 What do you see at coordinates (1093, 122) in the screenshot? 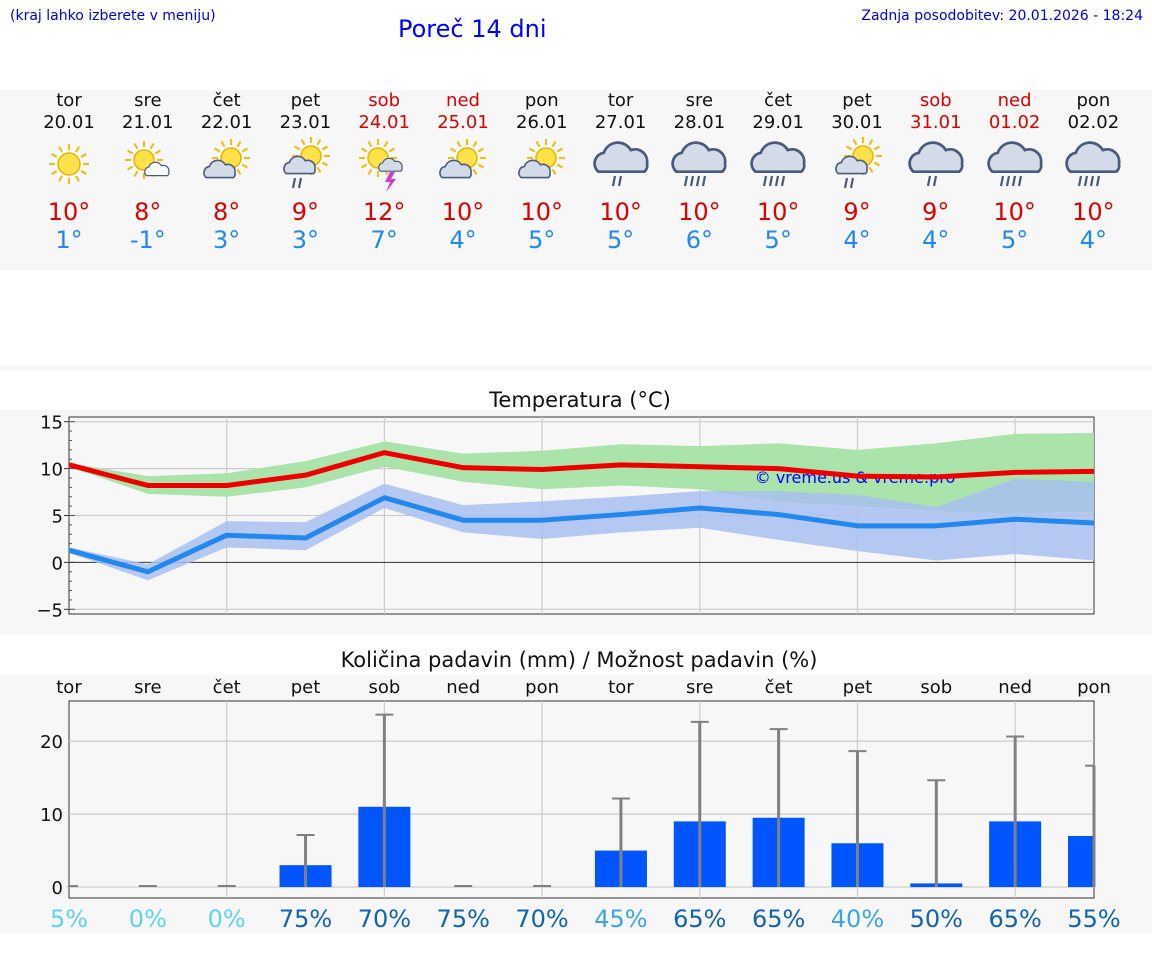
I see `day-date: 02.02` at bounding box center [1093, 122].